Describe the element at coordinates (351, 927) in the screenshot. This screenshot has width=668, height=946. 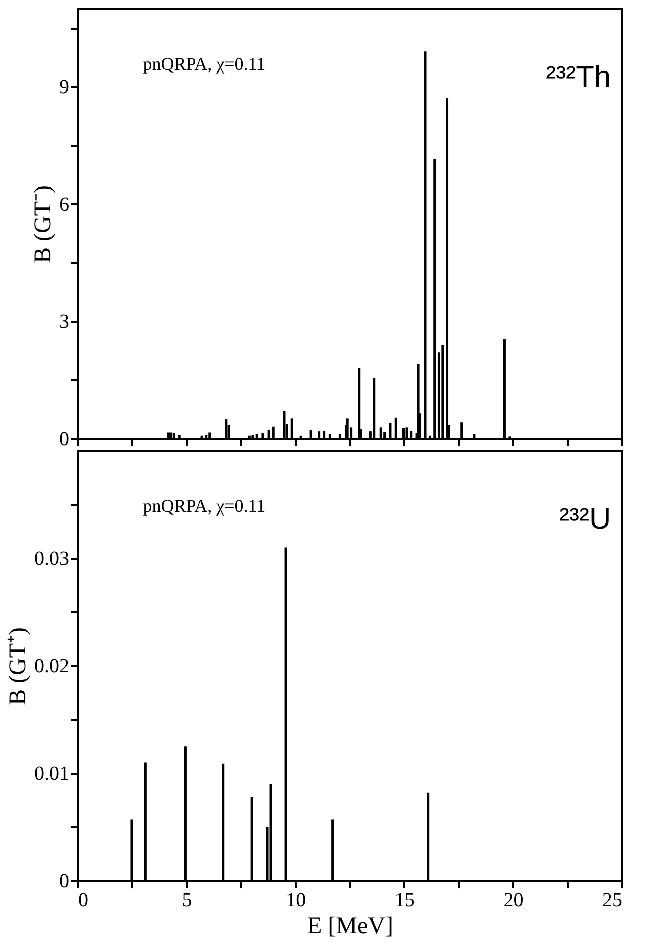
I see `x-axis-title: E [MeV]` at that location.